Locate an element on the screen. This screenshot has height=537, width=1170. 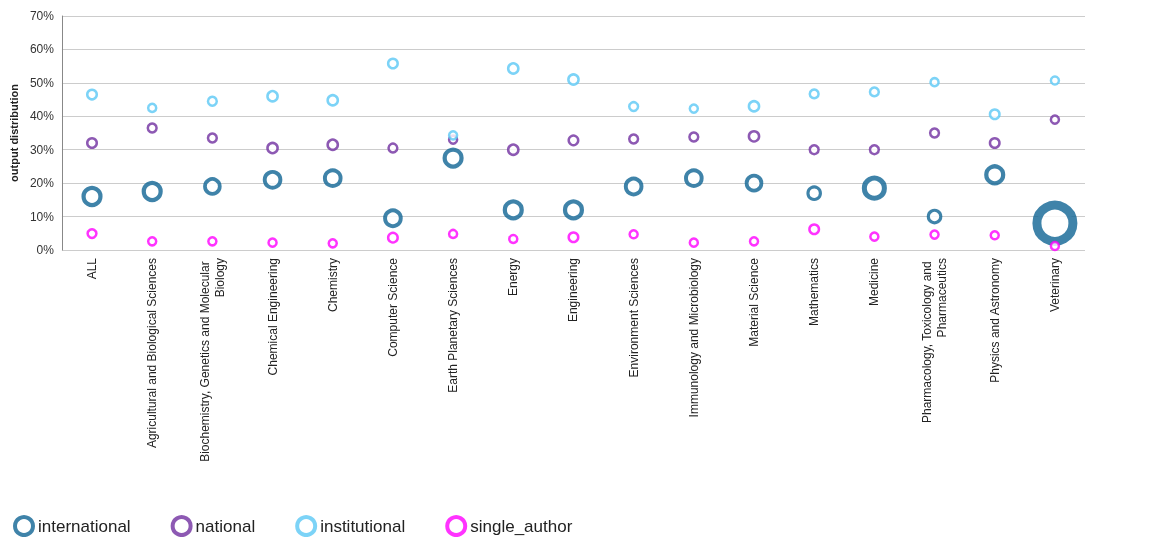
x-tick-label: Mathematics is located at coordinates (814, 292).